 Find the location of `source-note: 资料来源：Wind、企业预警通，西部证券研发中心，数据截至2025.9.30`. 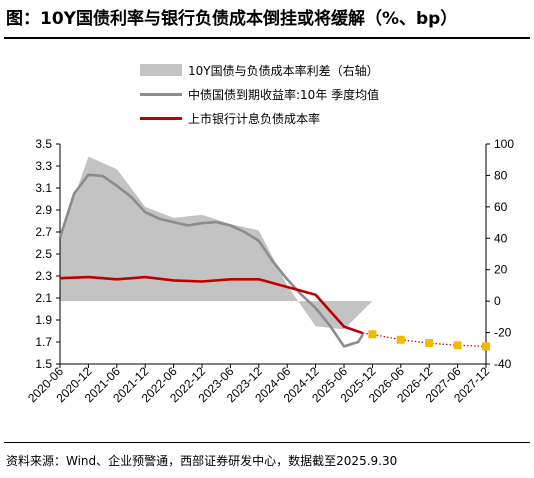

source-note: 资料来源：Wind、企业预警通，西部证券研发中心，数据截至2025.9.30 is located at coordinates (202, 461).